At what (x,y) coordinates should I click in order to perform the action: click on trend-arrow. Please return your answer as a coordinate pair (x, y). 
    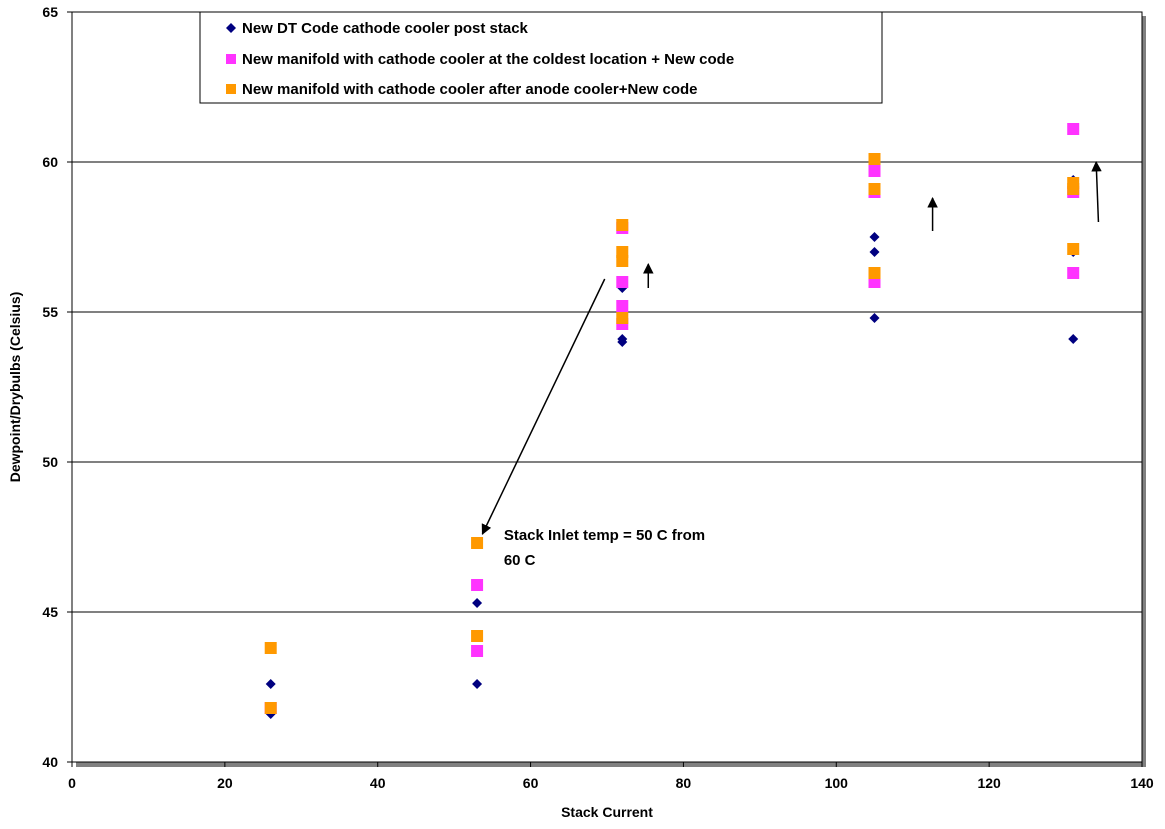
    Looking at the image, I should click on (1096, 191).